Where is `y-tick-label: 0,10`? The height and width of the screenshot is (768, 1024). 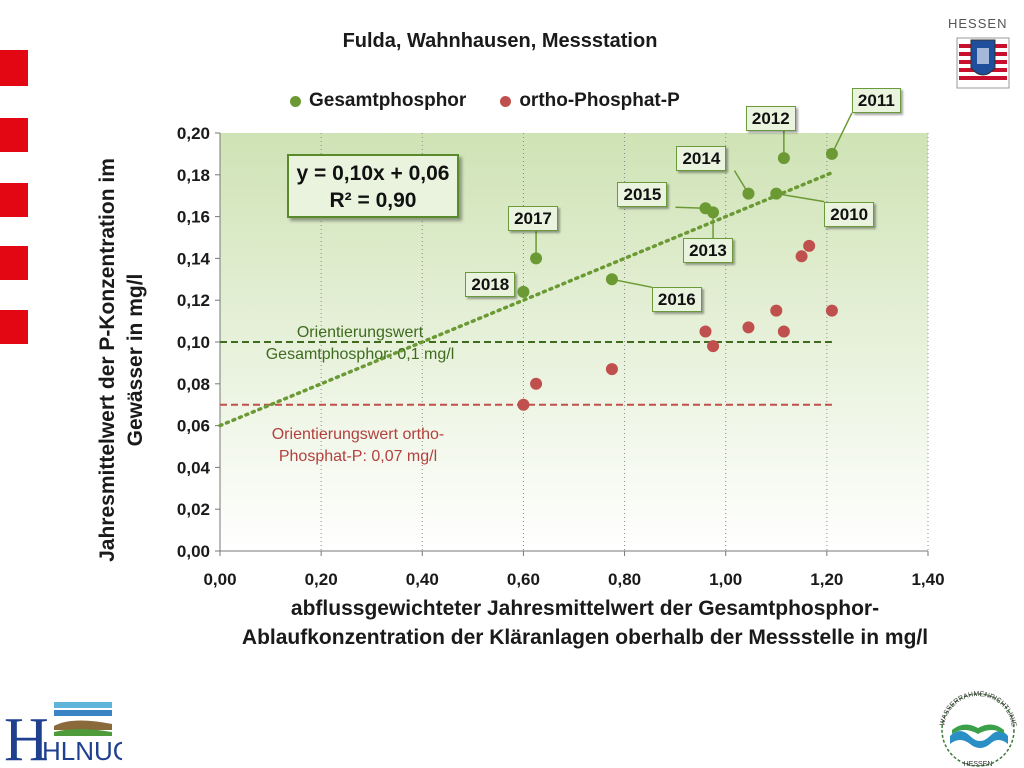
y-tick-label: 0,10 is located at coordinates (193, 342).